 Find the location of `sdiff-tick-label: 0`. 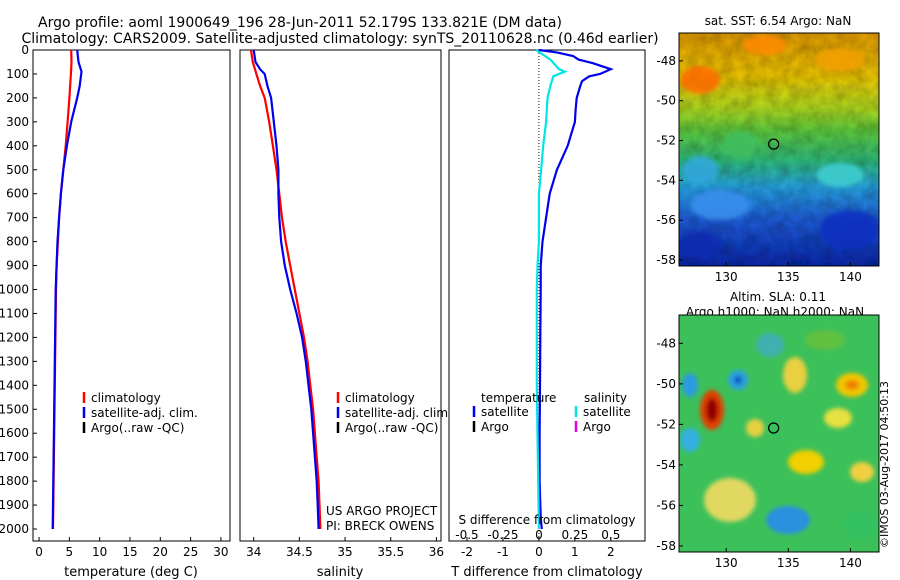

sdiff-tick-label: 0 is located at coordinates (539, 535).